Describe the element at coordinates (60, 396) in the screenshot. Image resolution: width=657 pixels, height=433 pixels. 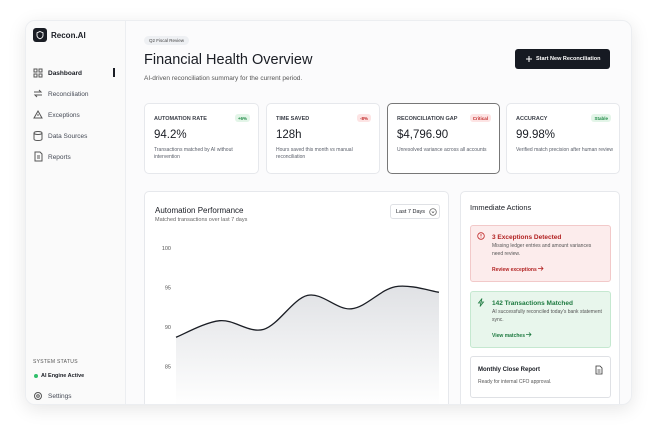
I see `settings: Settings` at that location.